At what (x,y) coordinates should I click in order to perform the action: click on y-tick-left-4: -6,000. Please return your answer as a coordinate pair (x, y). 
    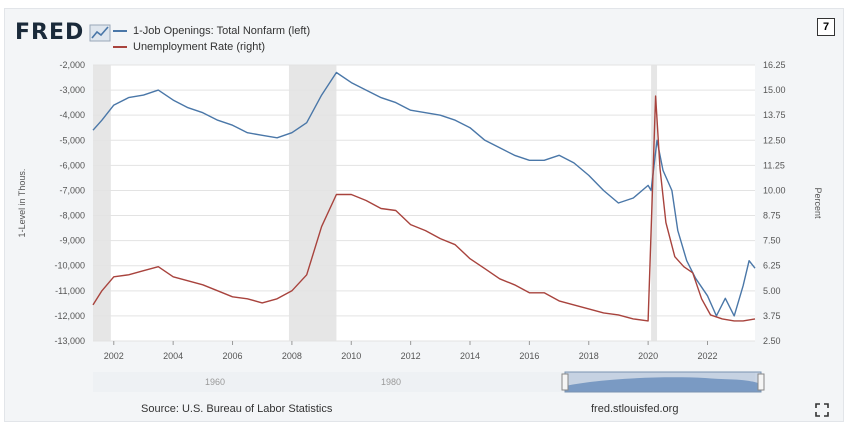
    Looking at the image, I should click on (72, 165).